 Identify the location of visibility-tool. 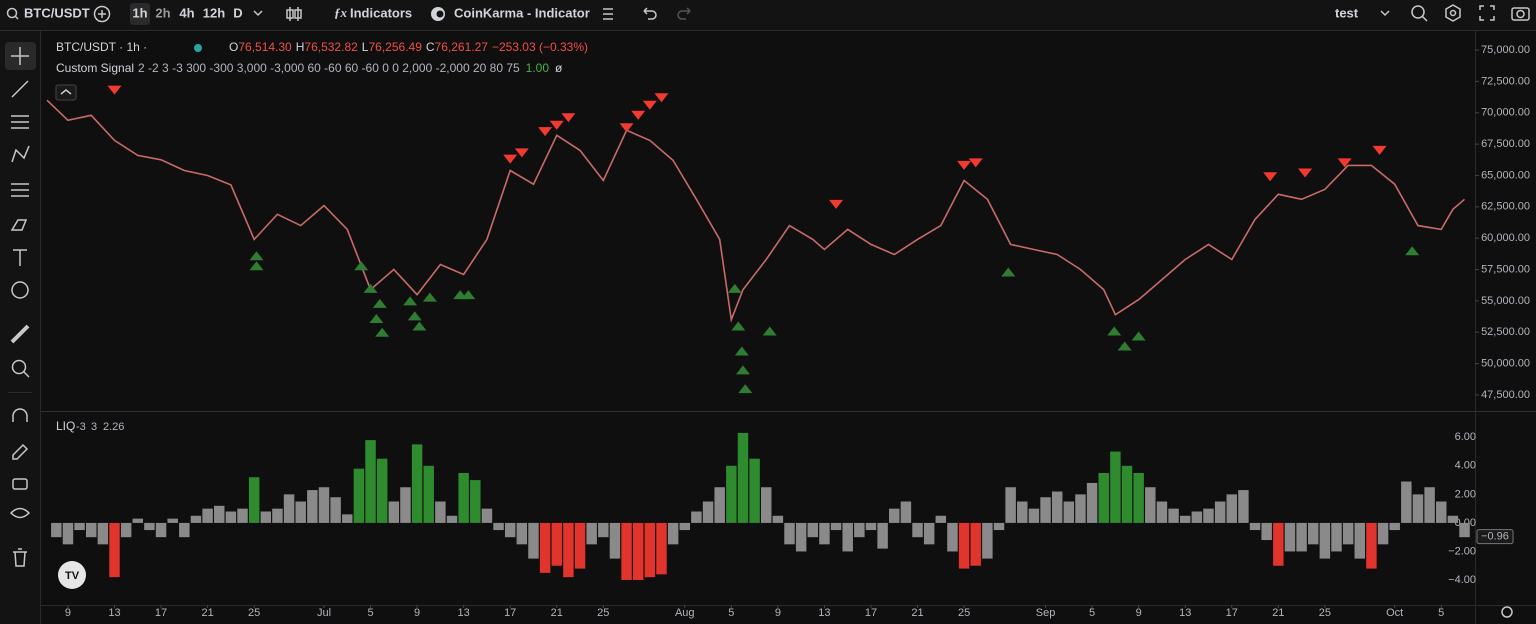
(20, 513).